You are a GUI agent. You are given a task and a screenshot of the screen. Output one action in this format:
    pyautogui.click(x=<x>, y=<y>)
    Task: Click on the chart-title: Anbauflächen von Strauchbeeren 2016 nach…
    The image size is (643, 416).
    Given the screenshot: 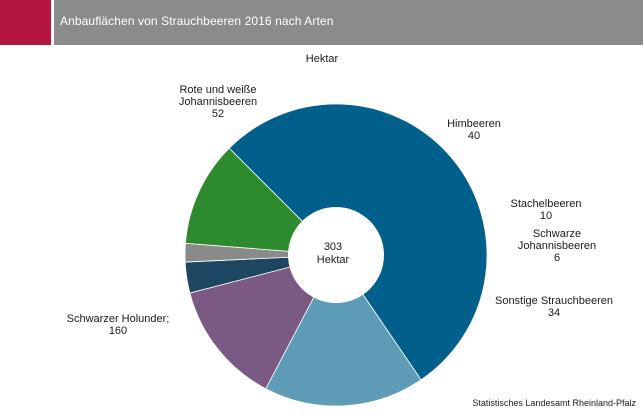 What is the action you would take?
    pyautogui.click(x=197, y=21)
    